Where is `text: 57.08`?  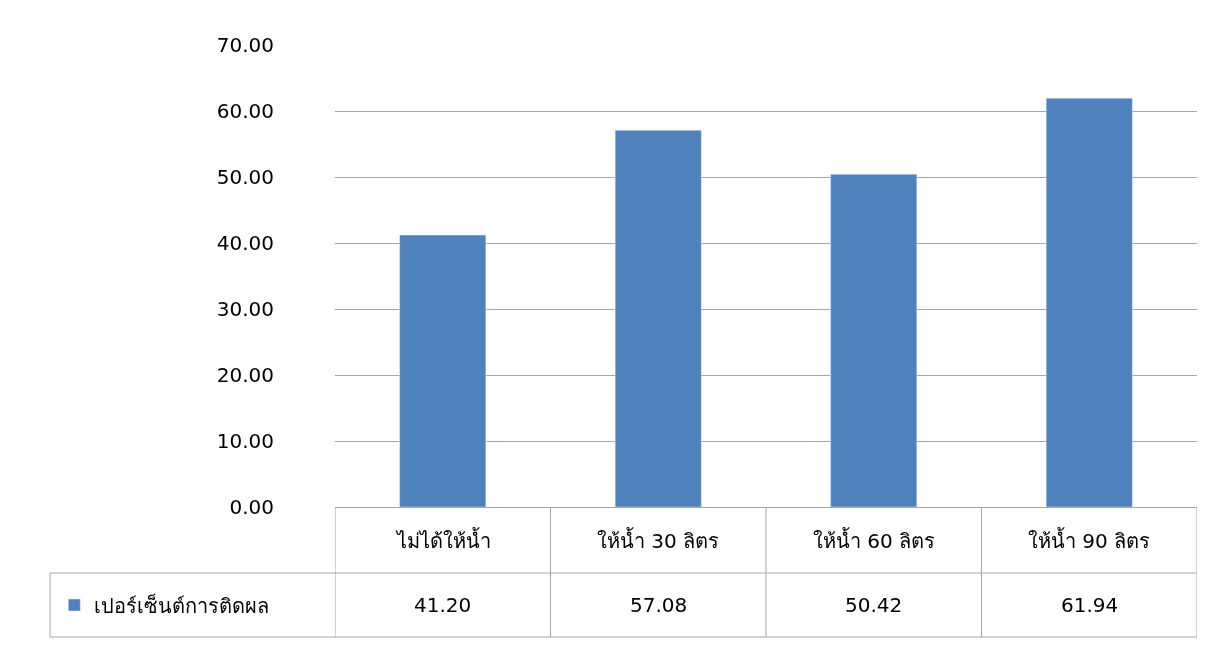 text: 57.08 is located at coordinates (659, 605).